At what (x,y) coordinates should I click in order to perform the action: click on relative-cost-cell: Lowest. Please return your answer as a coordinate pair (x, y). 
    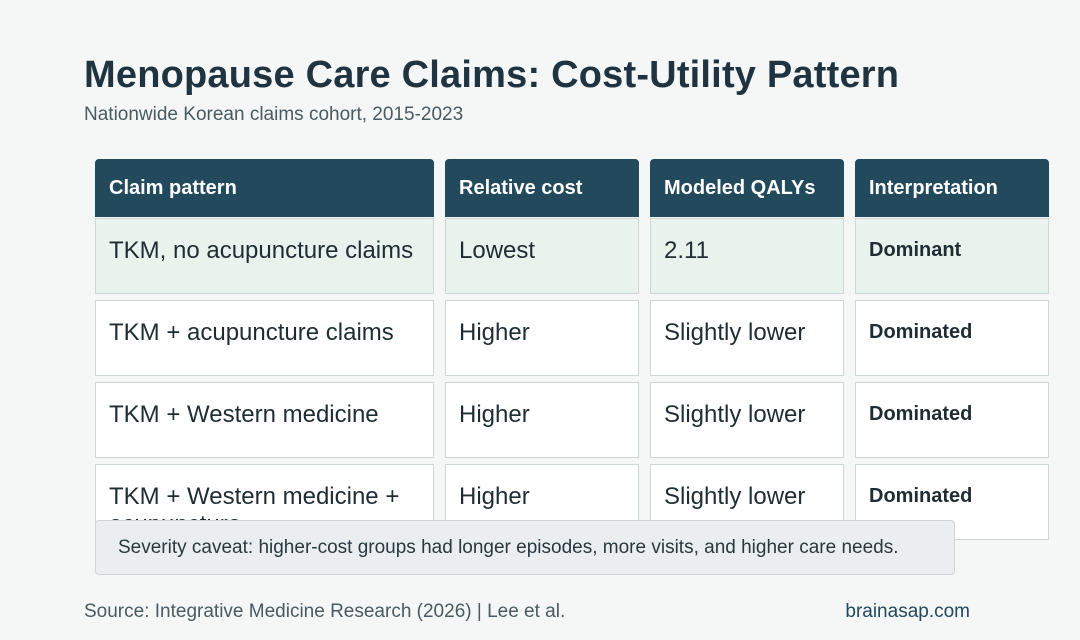
    Looking at the image, I should click on (542, 256).